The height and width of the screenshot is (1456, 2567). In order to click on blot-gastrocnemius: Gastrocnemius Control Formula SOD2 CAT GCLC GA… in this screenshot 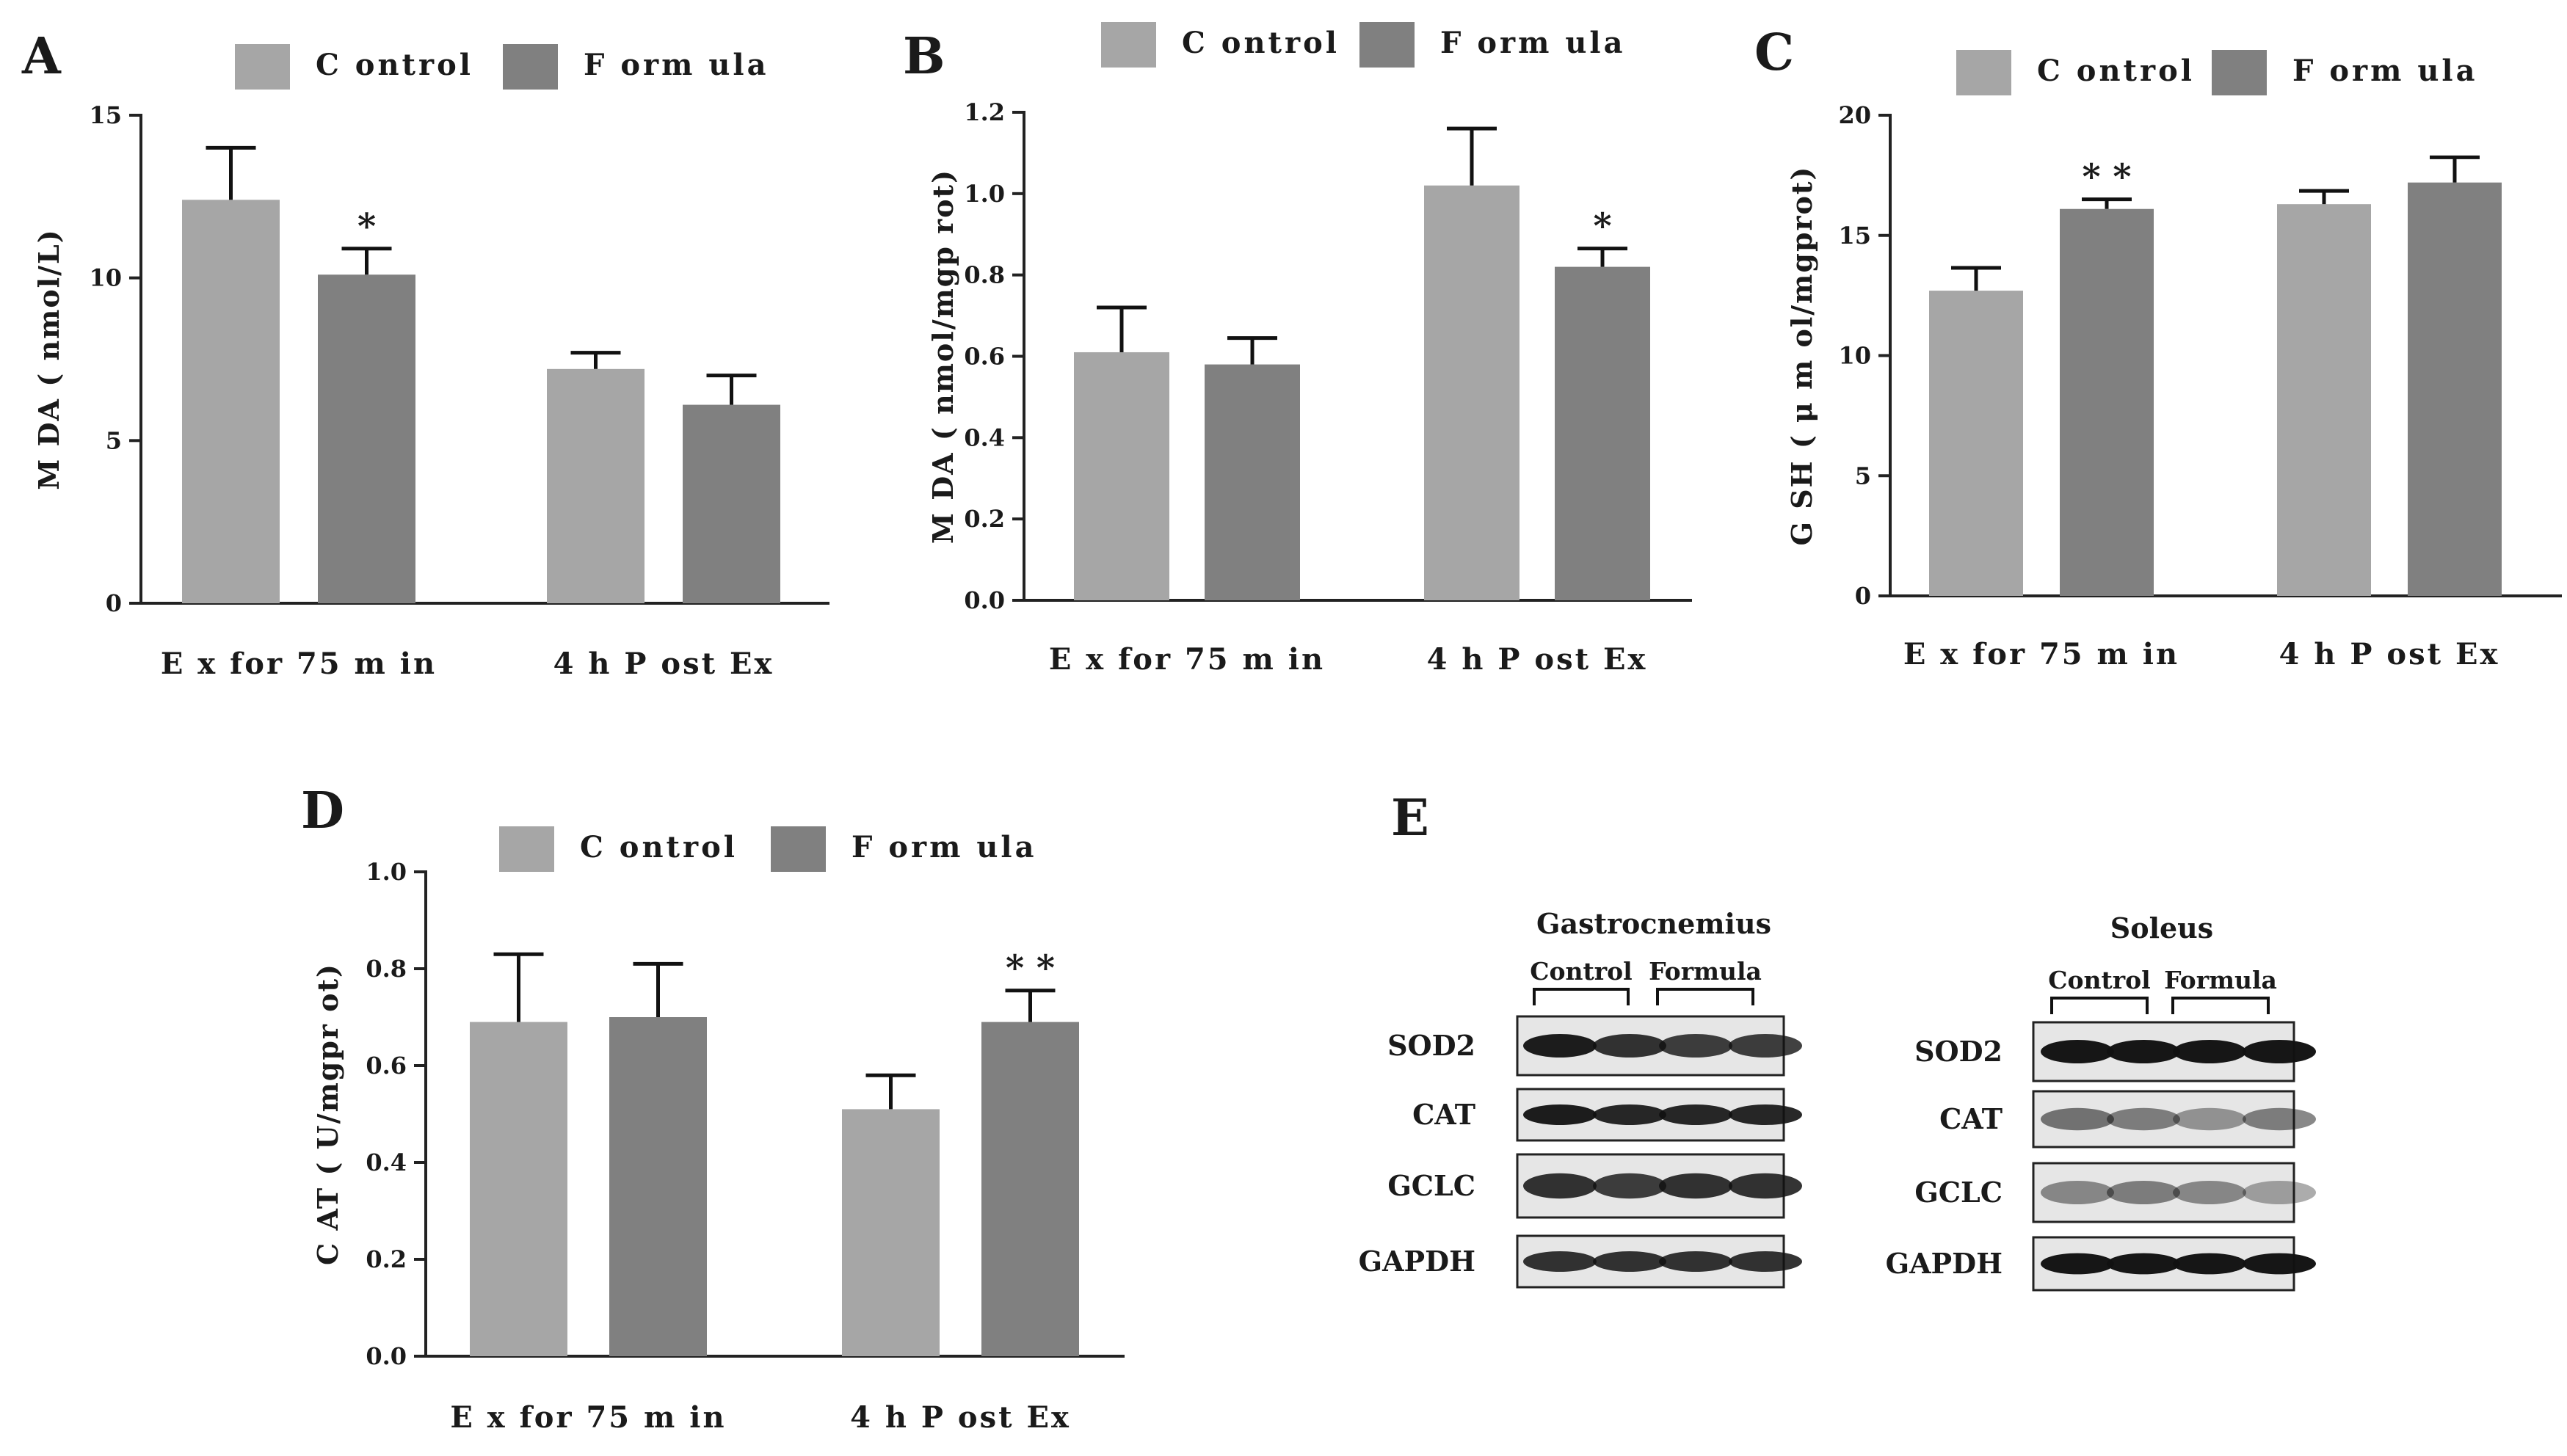, I will do `click(1580, 1098)`.